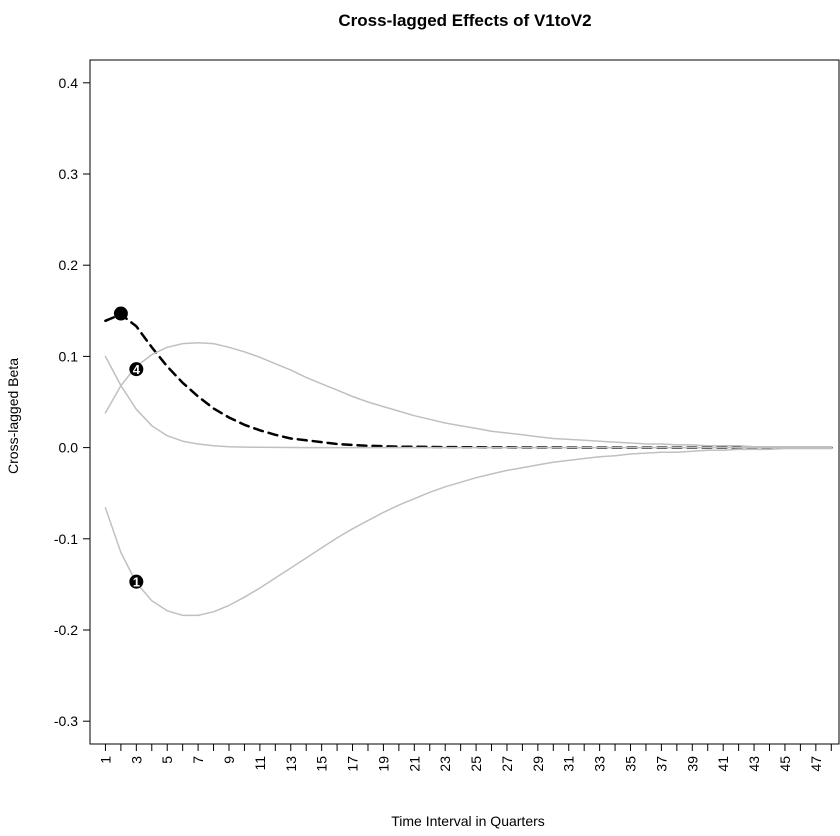 Image resolution: width=840 pixels, height=836 pixels. Describe the element at coordinates (692, 764) in the screenshot. I see `x-tick-label: 39` at that location.